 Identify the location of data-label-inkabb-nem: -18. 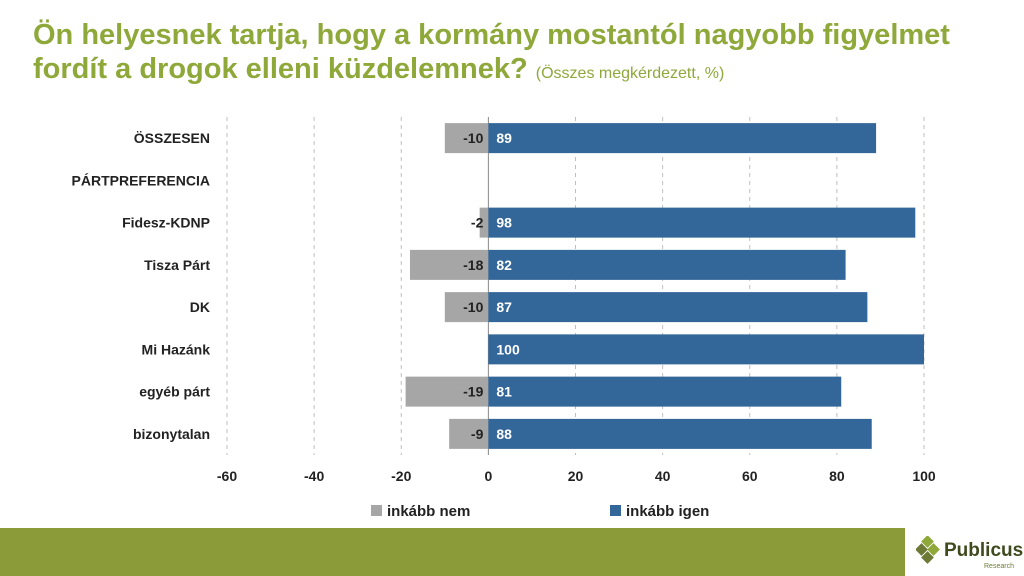
(473, 265).